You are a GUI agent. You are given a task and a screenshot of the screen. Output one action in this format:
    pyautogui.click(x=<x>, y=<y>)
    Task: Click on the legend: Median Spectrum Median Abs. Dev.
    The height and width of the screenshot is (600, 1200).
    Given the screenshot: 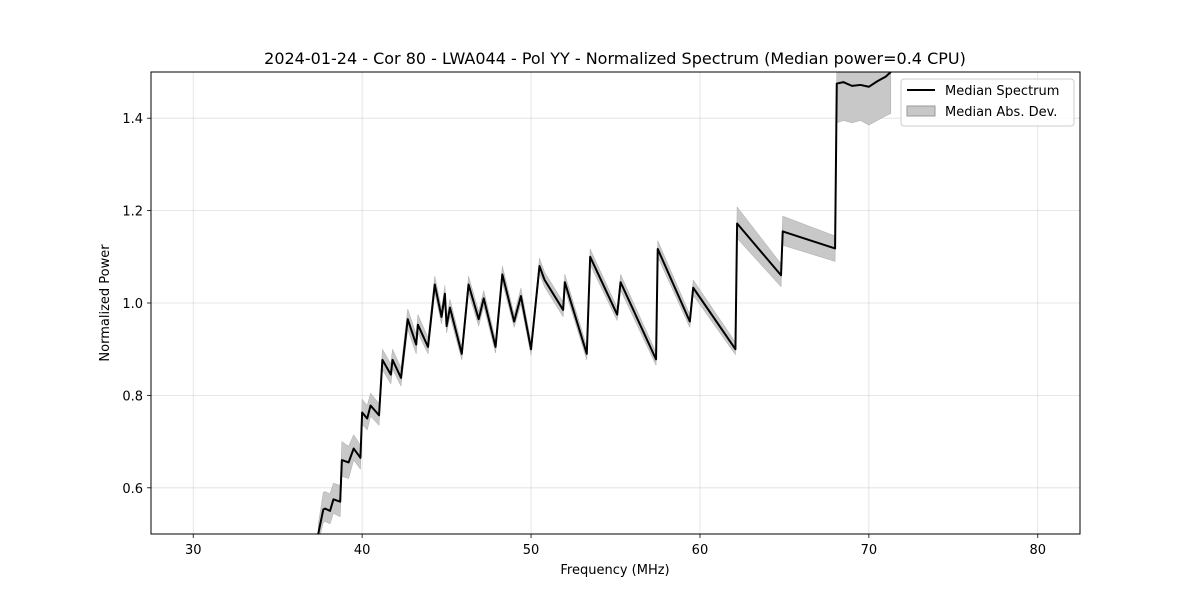 What is the action you would take?
    pyautogui.click(x=987, y=102)
    